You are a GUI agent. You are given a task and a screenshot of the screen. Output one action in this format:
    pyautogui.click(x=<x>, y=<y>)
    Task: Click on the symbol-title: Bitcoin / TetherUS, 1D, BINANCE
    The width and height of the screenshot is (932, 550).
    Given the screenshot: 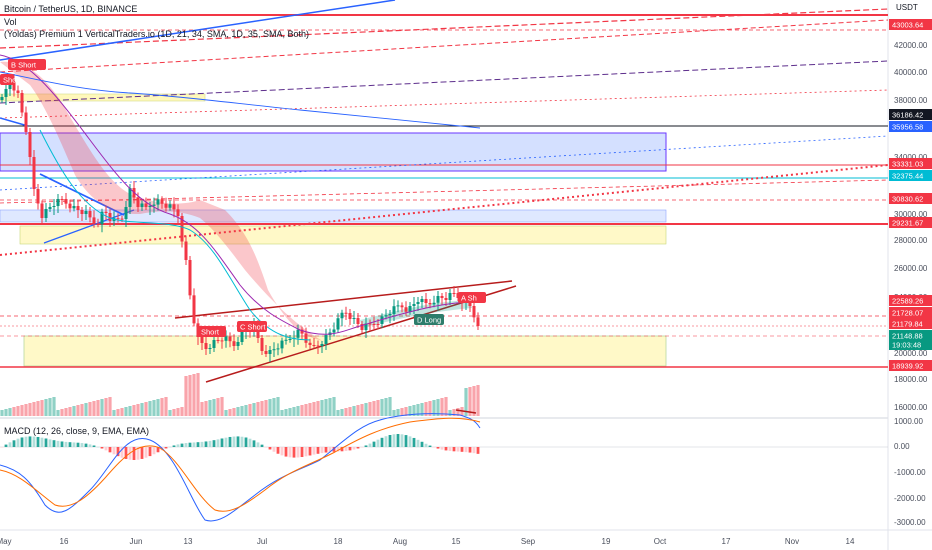 What is the action you would take?
    pyautogui.click(x=71, y=9)
    